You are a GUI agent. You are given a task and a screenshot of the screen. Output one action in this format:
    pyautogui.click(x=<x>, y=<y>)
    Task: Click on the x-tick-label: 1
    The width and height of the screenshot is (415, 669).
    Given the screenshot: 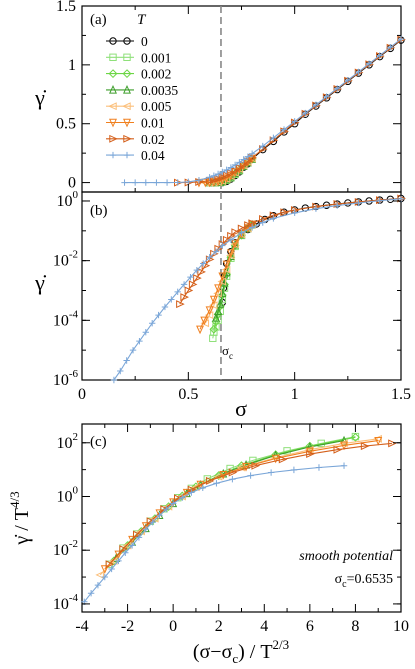 What is the action you would take?
    pyautogui.click(x=295, y=394)
    